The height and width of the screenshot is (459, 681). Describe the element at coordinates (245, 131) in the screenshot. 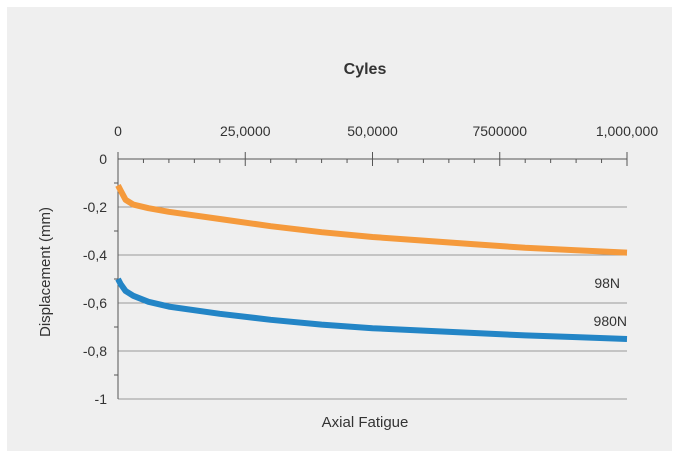

I see `x-tick-label: 25,0000` at that location.